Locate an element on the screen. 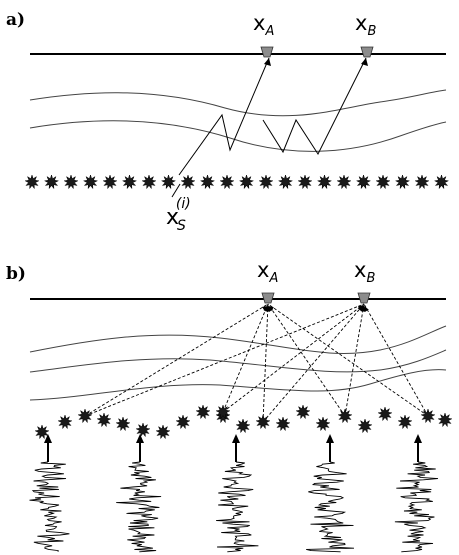  panel-b-noise-traces is located at coordinates (234, 507).